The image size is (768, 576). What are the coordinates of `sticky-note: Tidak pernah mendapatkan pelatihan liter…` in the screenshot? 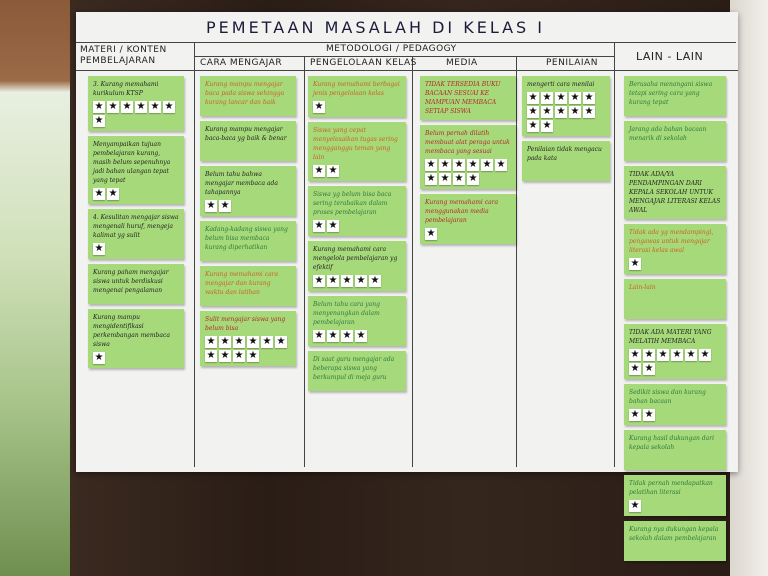 It's located at (675, 495).